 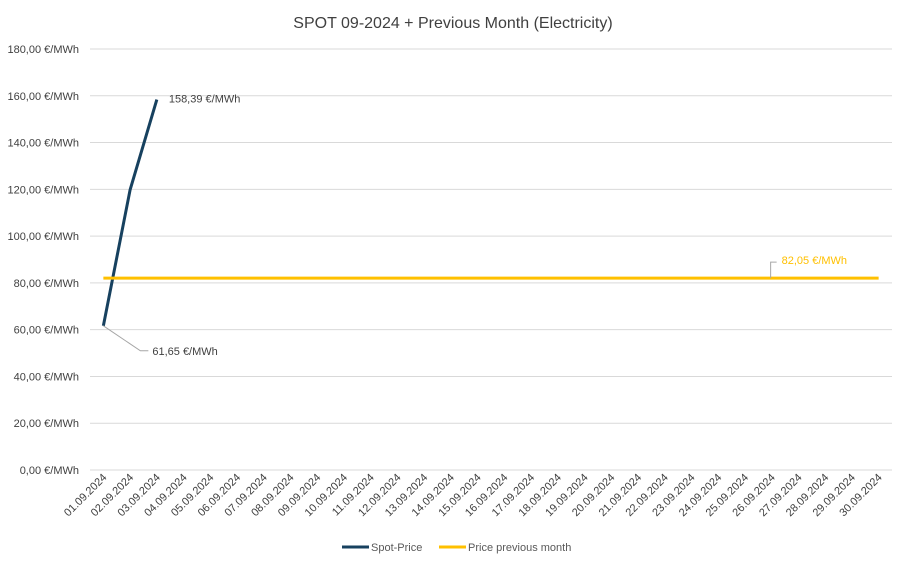 I want to click on y-tick-label: 160,00 €/MWh, so click(x=43, y=97).